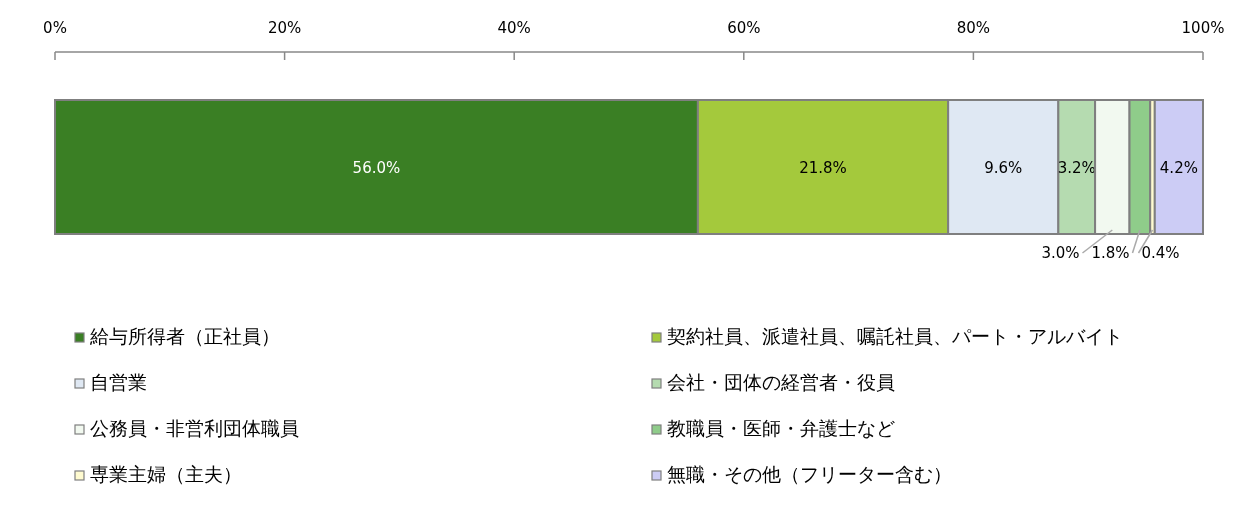 Image resolution: width=1252 pixels, height=518 pixels. Describe the element at coordinates (1110, 253) in the screenshot. I see `data-label: 1.8%` at that location.